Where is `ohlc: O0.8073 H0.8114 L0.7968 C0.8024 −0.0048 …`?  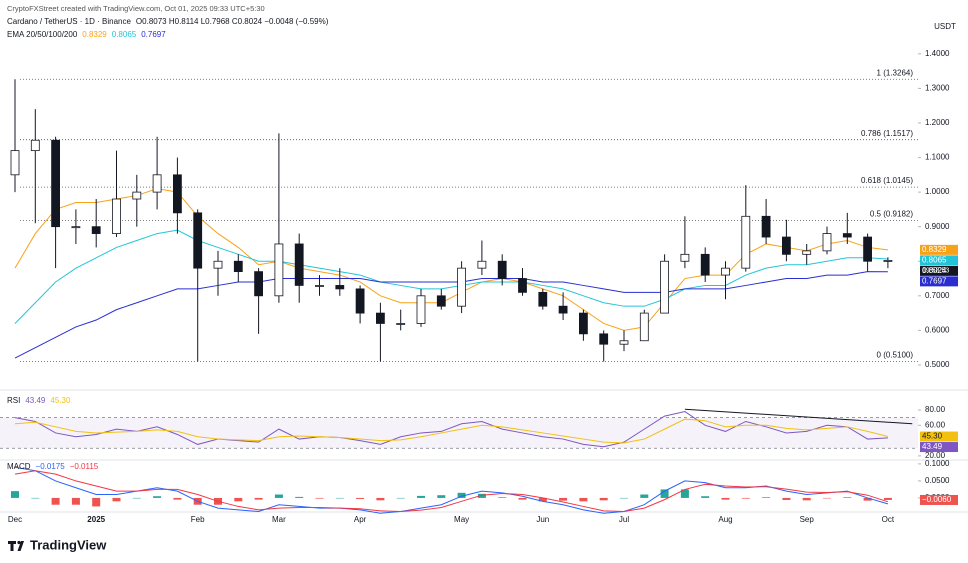
ohlc: O0.8073 H0.8114 L0.7968 C0.8024 −0.0048 … is located at coordinates (232, 21).